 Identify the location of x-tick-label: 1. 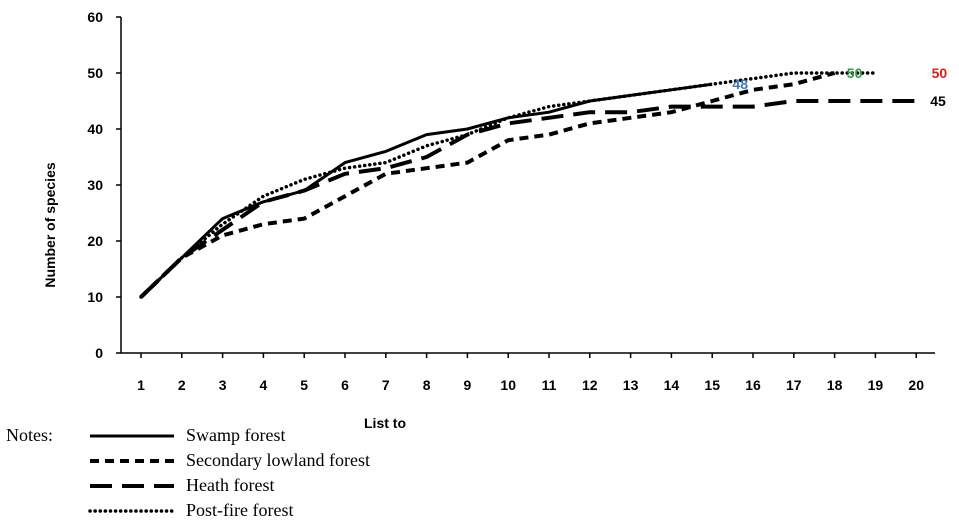
(141, 385).